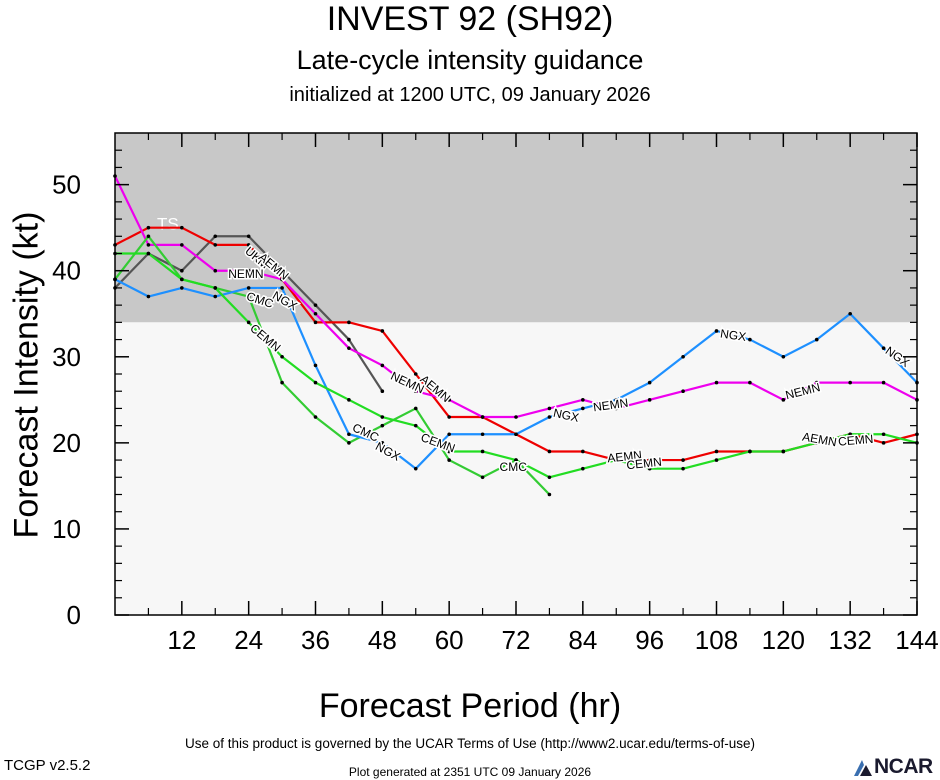 The width and height of the screenshot is (940, 780). I want to click on x-tick-label: 84, so click(582, 640).